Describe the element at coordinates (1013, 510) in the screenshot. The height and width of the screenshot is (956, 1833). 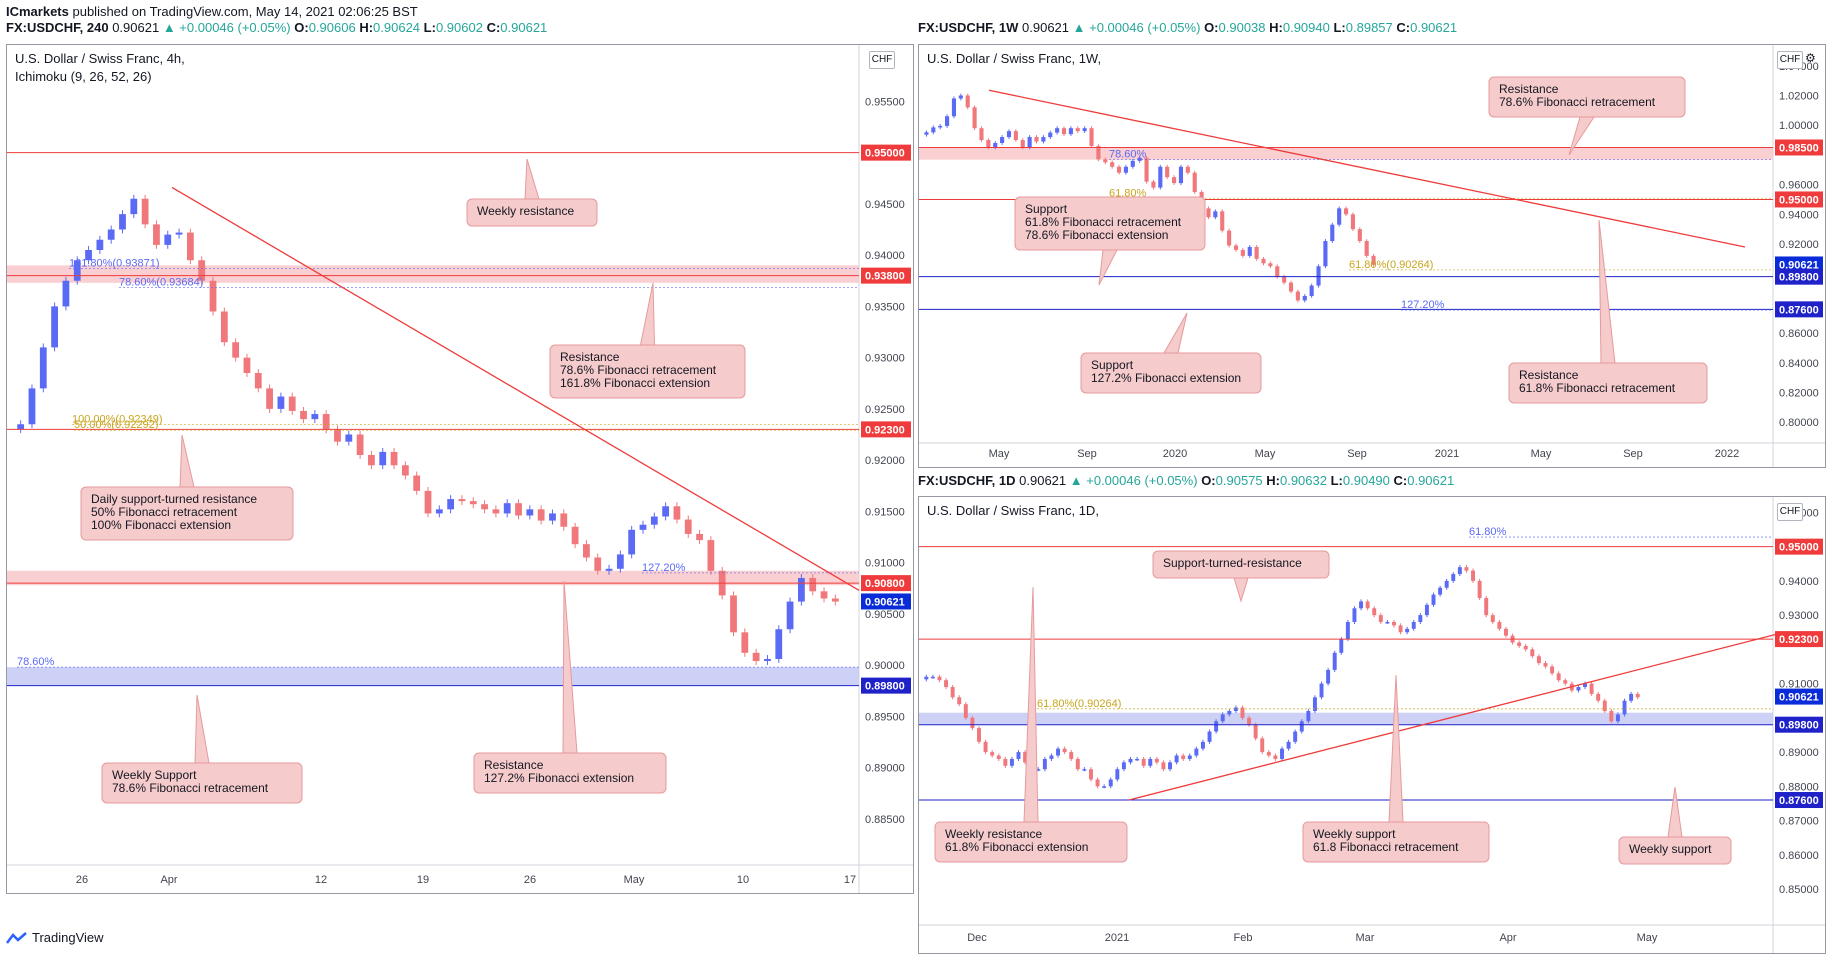
I see `chart-title: U.S. Dollar / Swiss Franc, 1D,` at that location.